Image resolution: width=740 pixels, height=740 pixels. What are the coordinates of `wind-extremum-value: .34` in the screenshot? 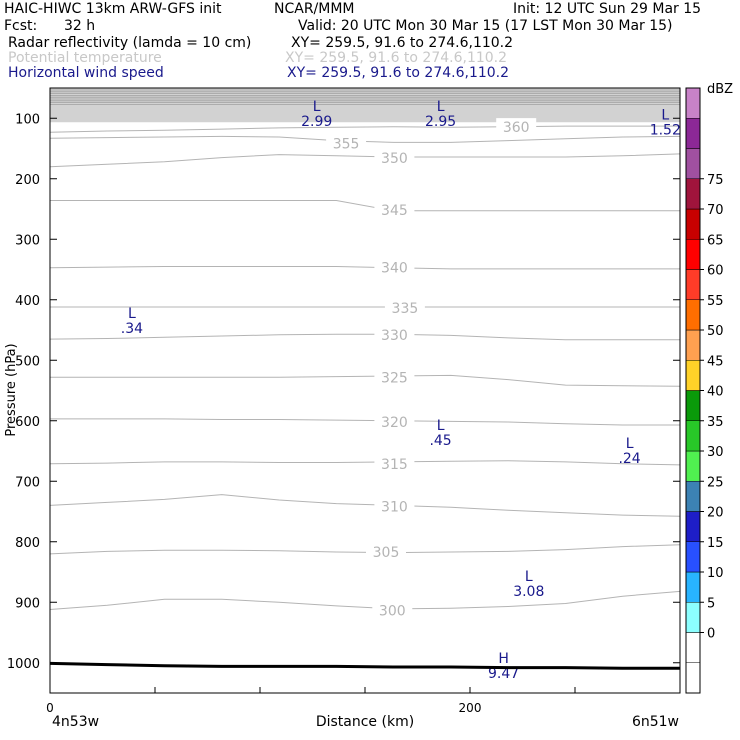 It's located at (132, 329).